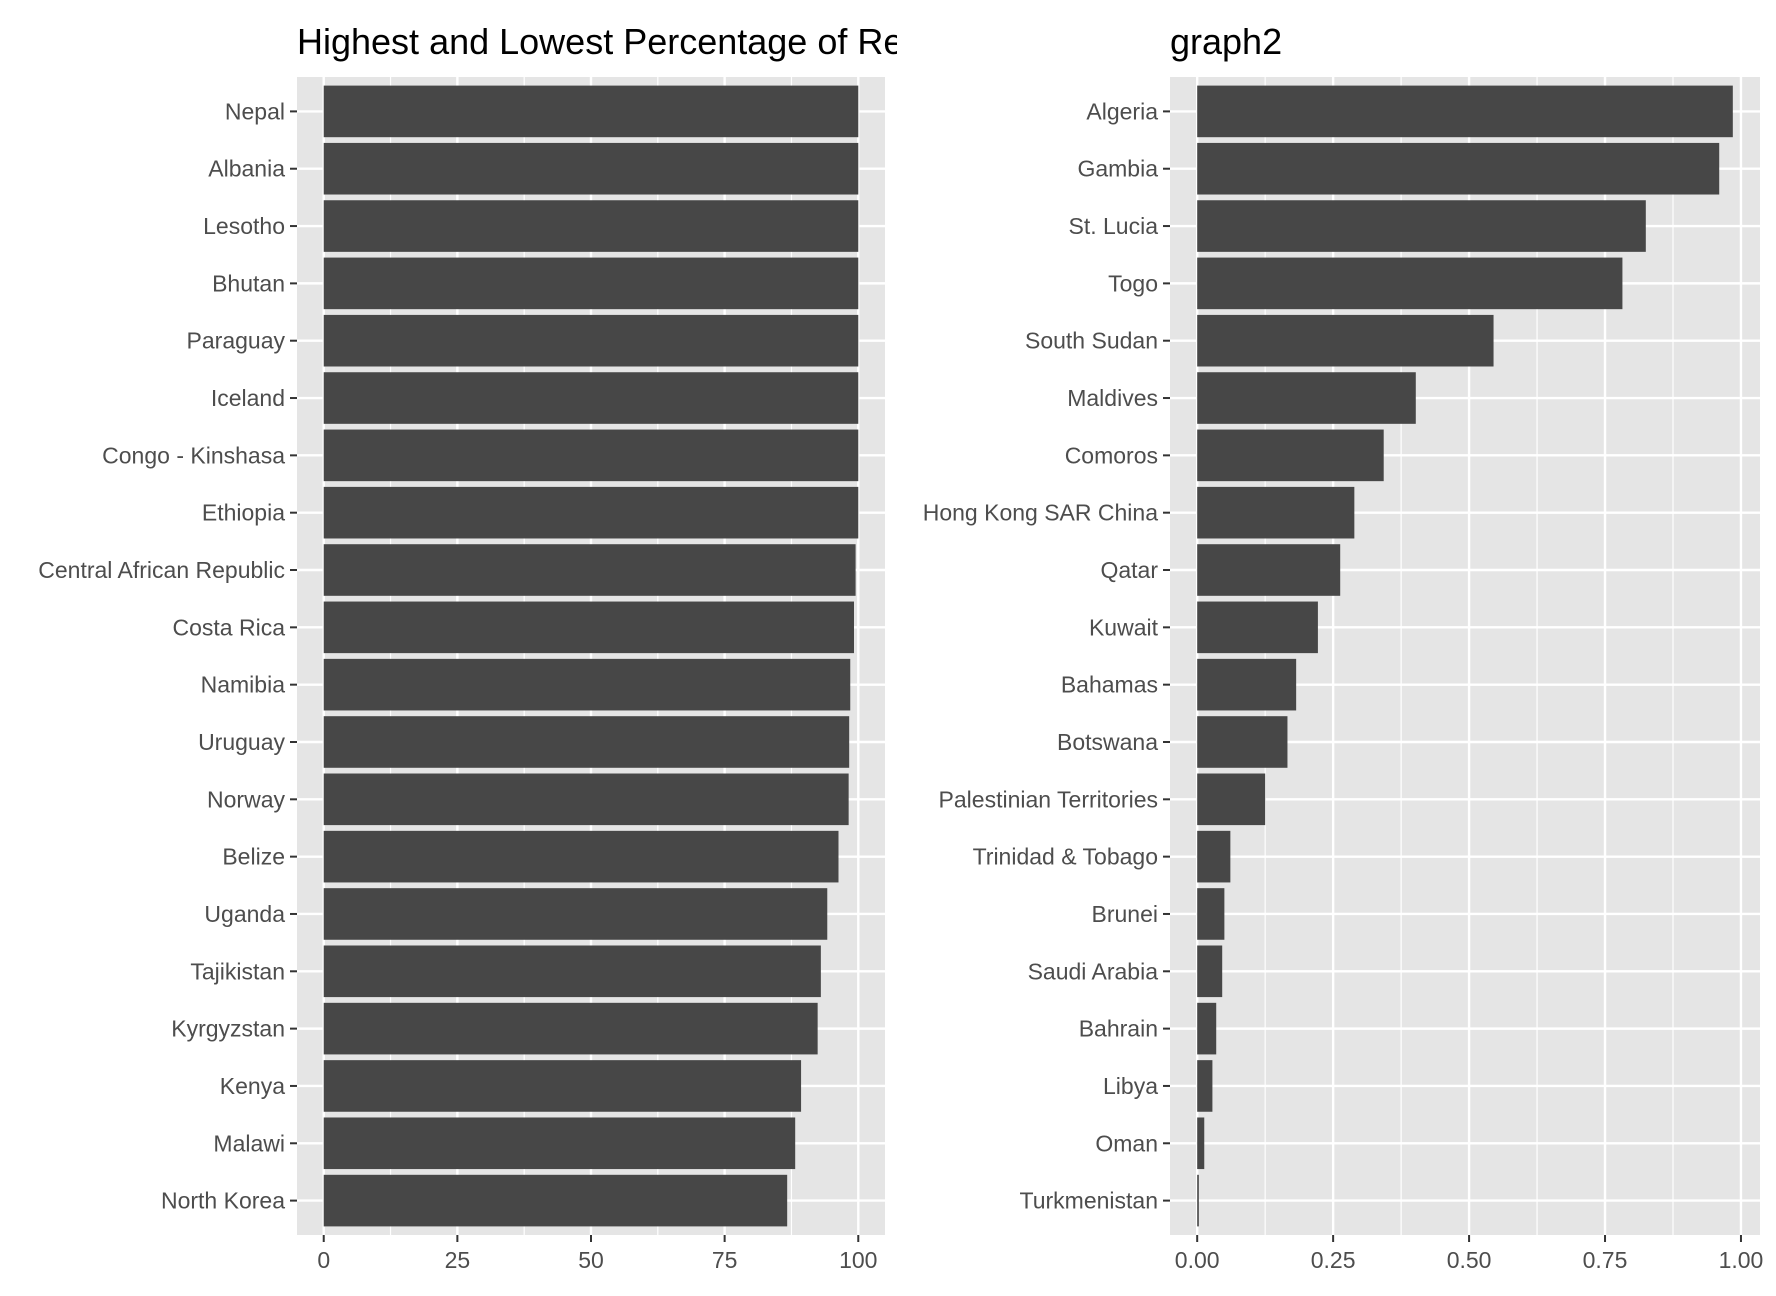 The image size is (1776, 1296). What do you see at coordinates (244, 914) in the screenshot?
I see `category-label: Uganda` at bounding box center [244, 914].